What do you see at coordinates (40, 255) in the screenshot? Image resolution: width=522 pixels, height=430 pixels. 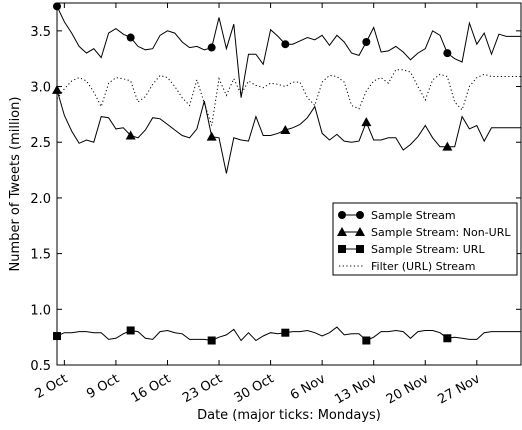 I see `y-tick-label: 1.5` at bounding box center [40, 255].